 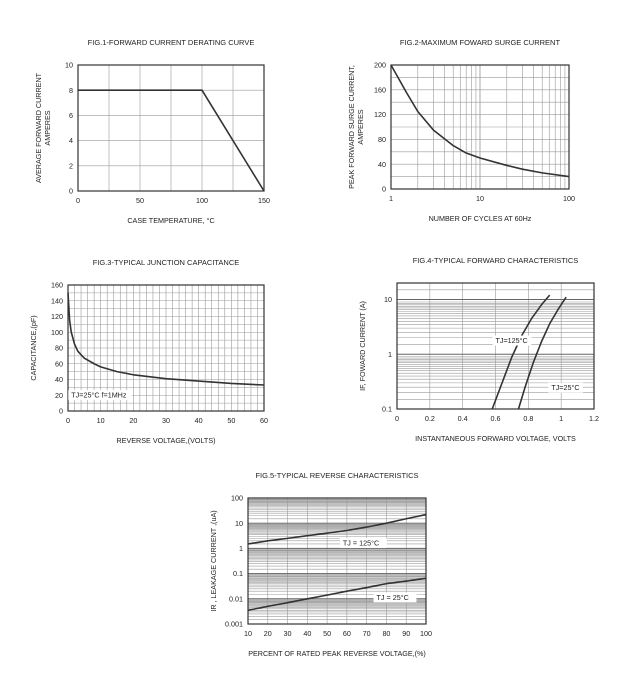 I want to click on y-tick-label: 20, so click(x=59, y=395).